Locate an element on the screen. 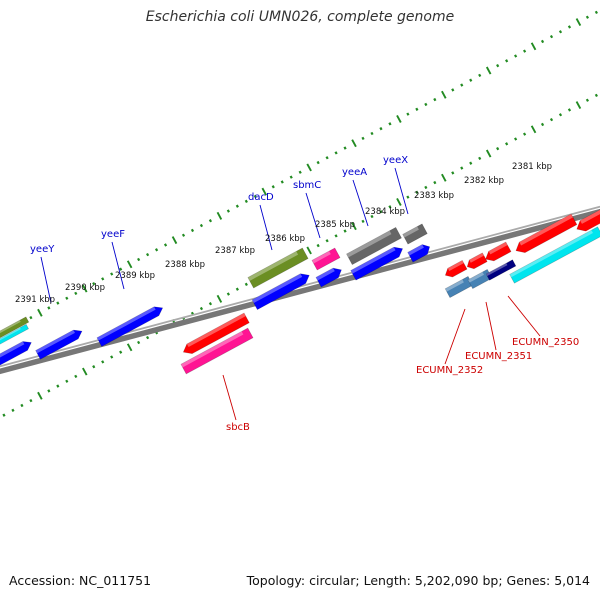  scale-label: 2387 kbp is located at coordinates (235, 251).